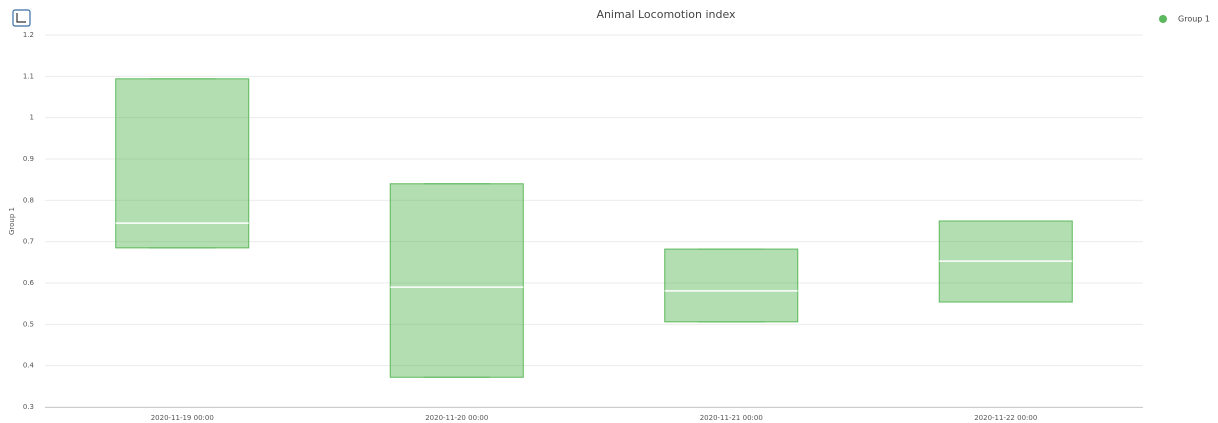 This screenshot has width=1218, height=423. I want to click on y-tick-label: 0.7, so click(28, 242).